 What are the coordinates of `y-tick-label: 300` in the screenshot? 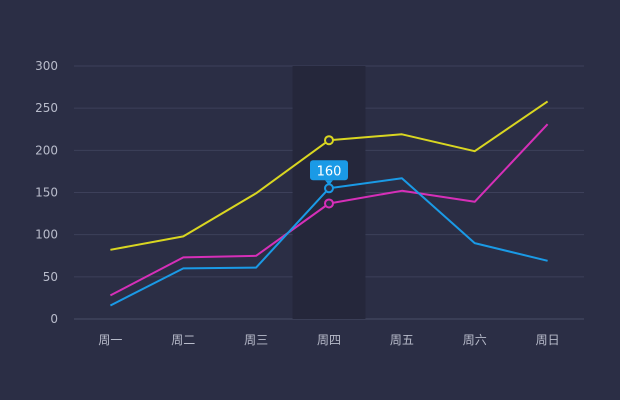 It's located at (46, 66).